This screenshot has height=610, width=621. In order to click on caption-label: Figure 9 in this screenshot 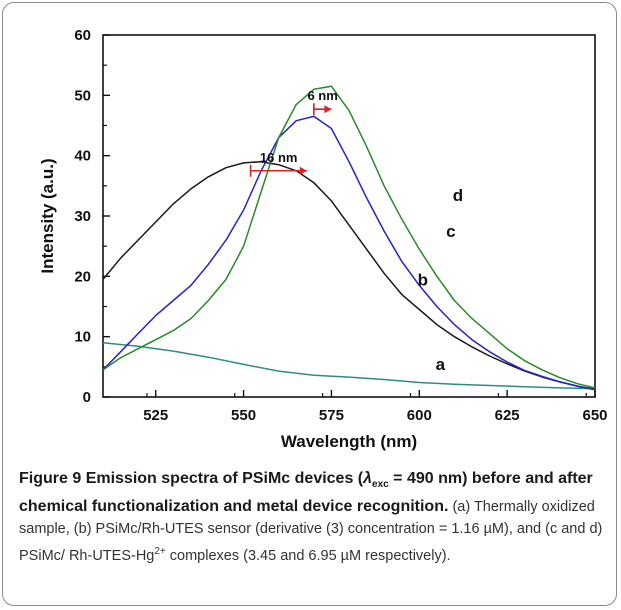, I will do `click(50, 478)`.